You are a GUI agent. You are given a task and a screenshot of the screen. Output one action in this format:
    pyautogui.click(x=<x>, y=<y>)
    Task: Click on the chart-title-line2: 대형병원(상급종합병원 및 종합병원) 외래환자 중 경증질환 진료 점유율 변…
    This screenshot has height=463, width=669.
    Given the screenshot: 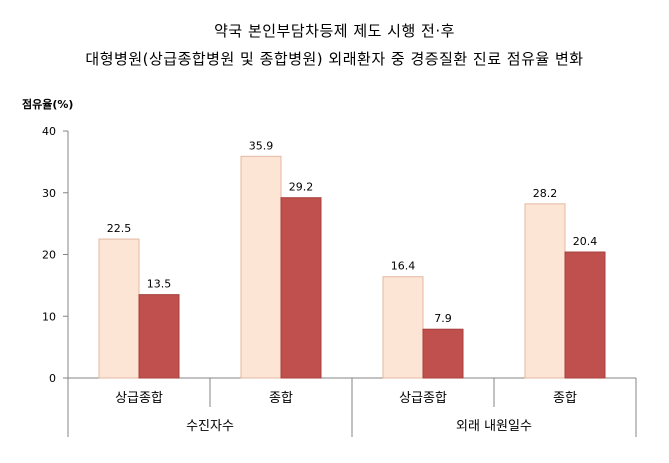 What is the action you would take?
    pyautogui.click(x=334, y=59)
    